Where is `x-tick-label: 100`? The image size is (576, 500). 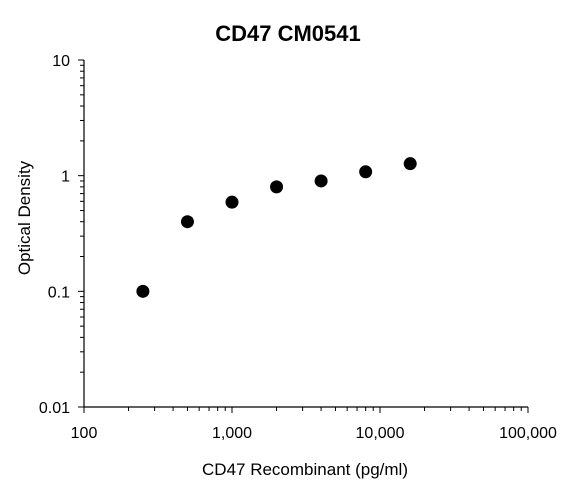 x-tick-label: 100 is located at coordinates (84, 433).